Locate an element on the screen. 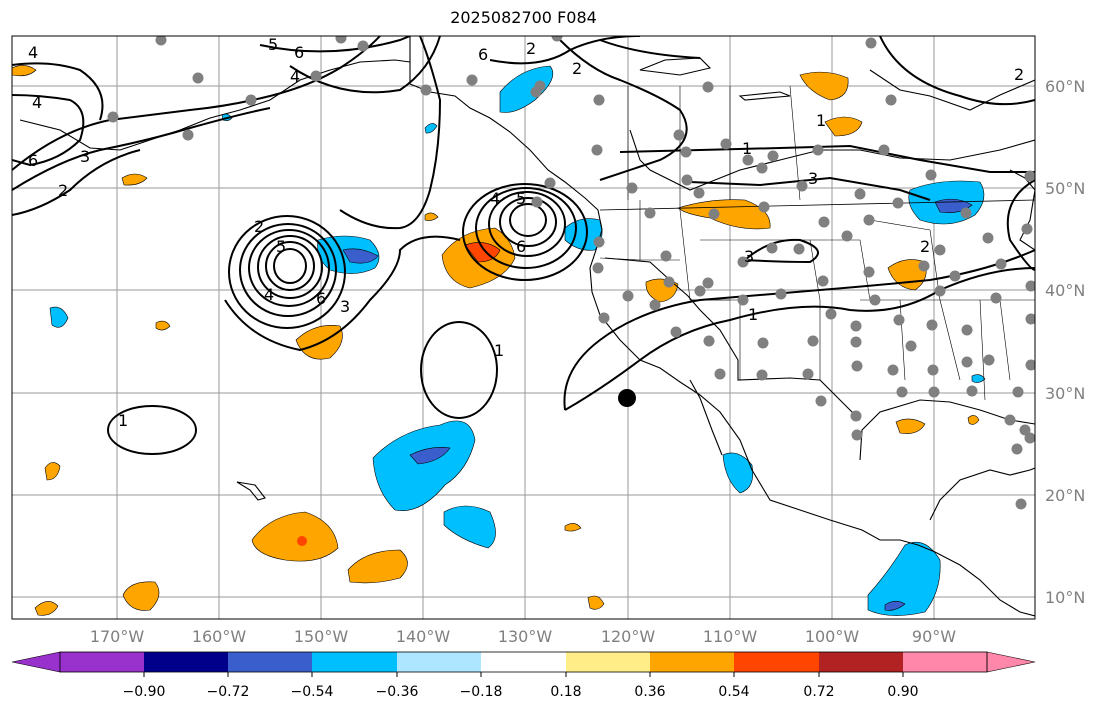  storm-center-marker is located at coordinates (627, 398).